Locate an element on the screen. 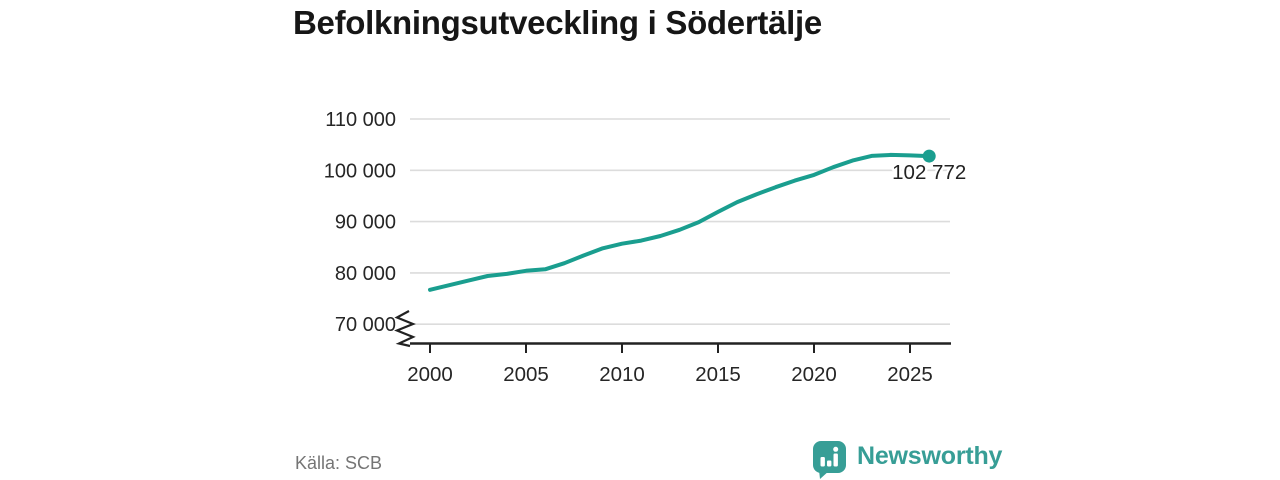 Image resolution: width=1280 pixels, height=480 pixels. x-axis-tick-label: 2025 is located at coordinates (910, 374).